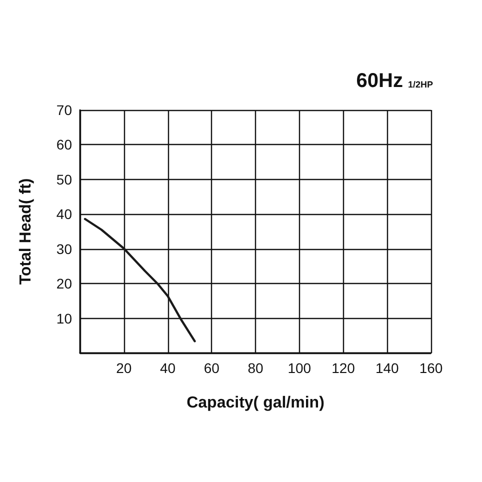  Describe the element at coordinates (431, 368) in the screenshot. I see `x-tick-label: 160` at that location.